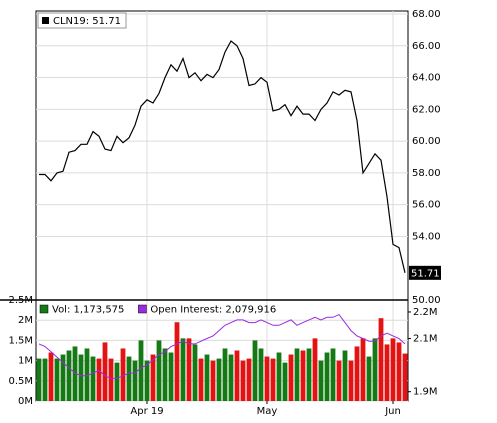 This screenshot has width=497, height=423. I want to click on y-tick-label: 58.00, so click(426, 173).